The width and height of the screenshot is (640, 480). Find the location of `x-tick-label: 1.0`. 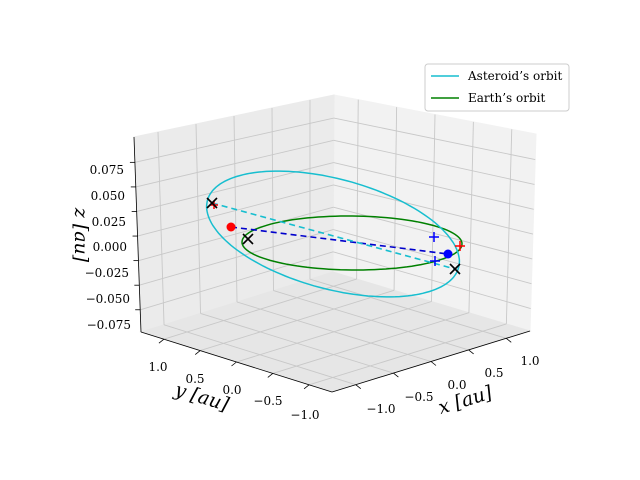

x-tick-label: 1.0 is located at coordinates (529, 361).